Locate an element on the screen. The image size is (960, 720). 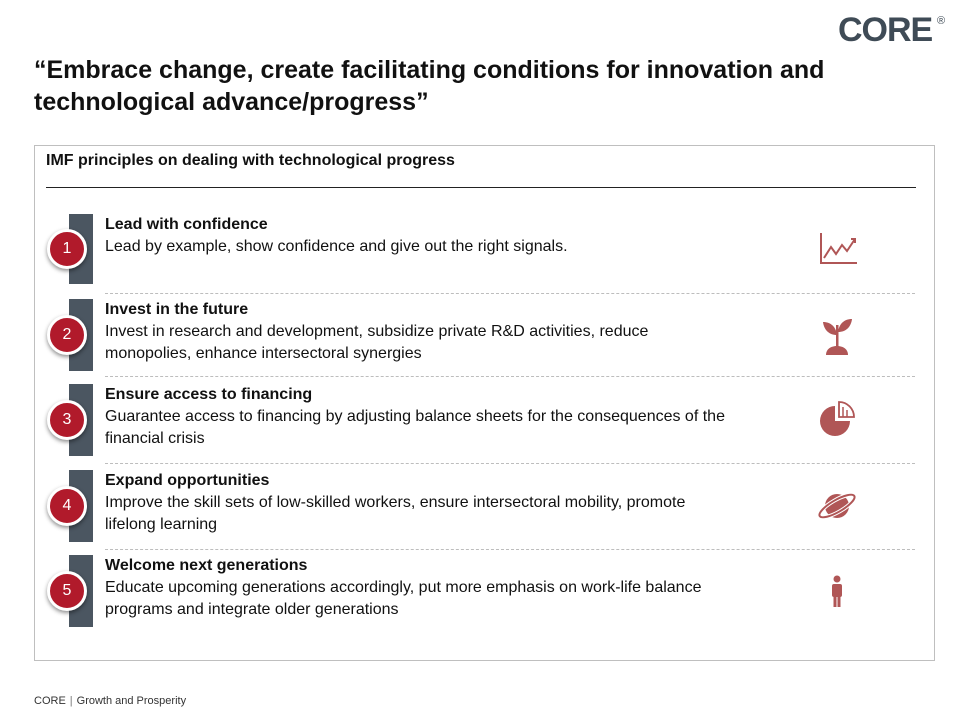
footer: CORE | Growth and Prosperity is located at coordinates (110, 701).